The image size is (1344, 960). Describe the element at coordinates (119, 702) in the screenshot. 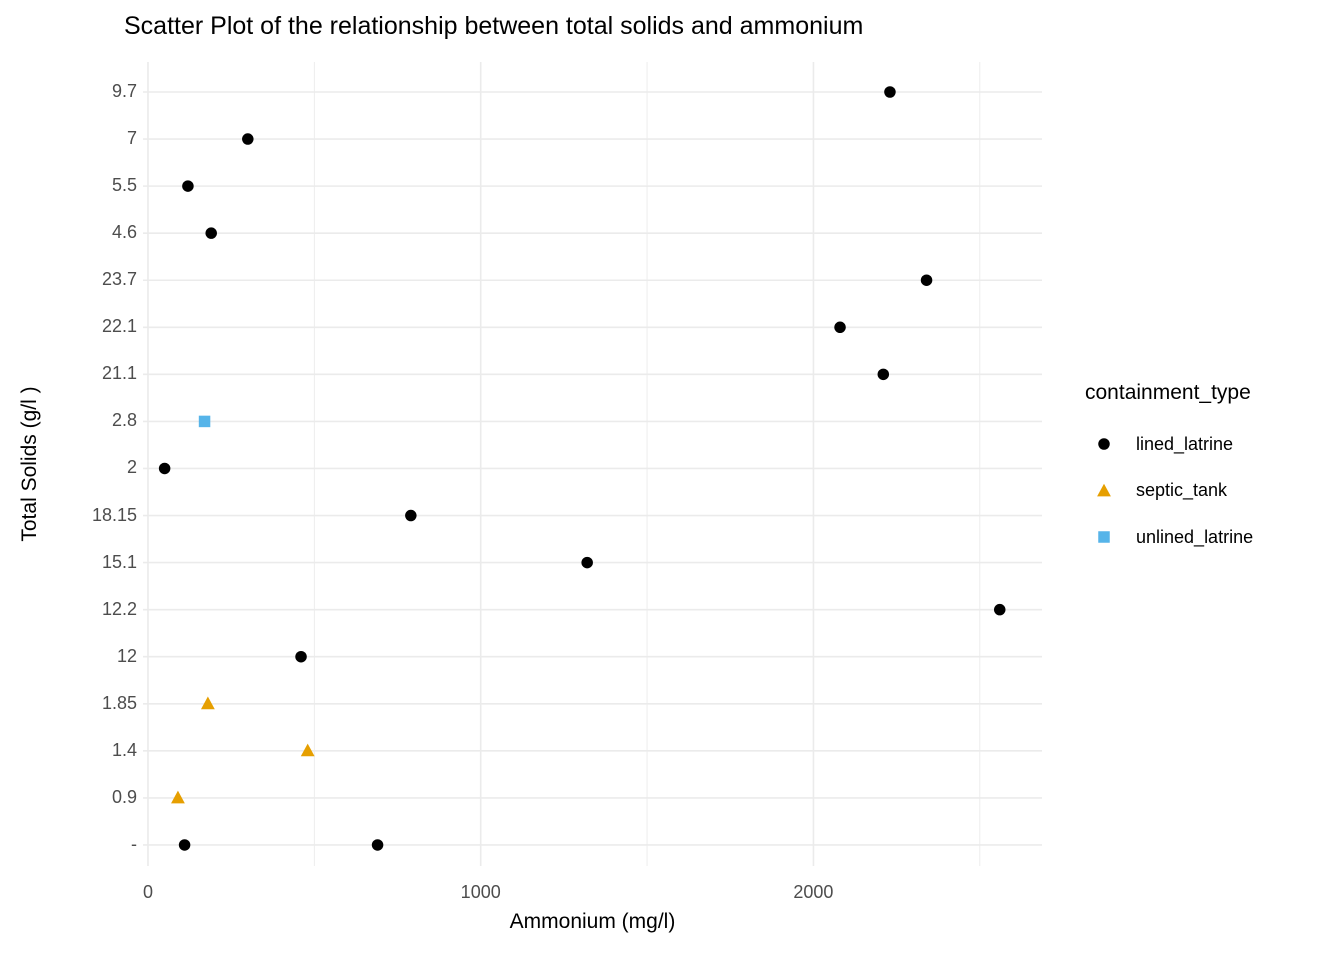

I see `y-tick-label: 1.85` at that location.